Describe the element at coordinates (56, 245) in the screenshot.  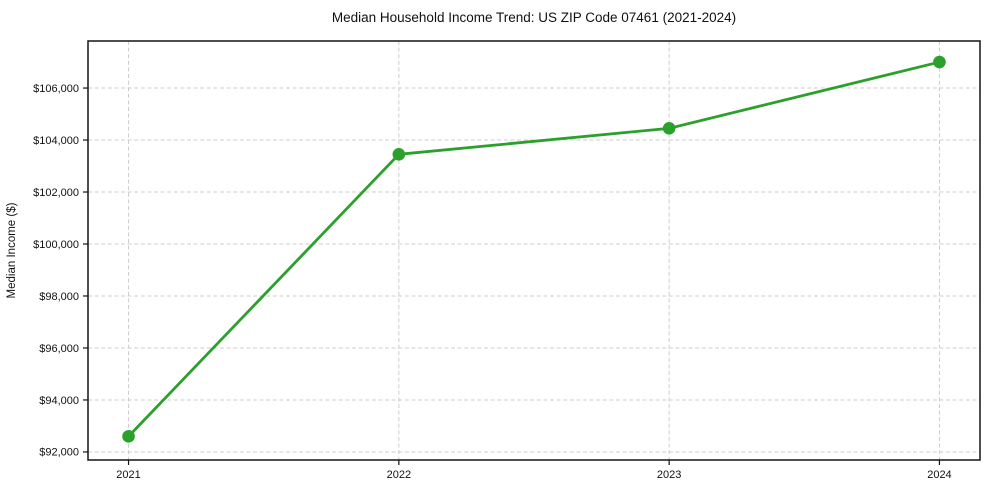
I see `y-tick-label: $100,000` at that location.